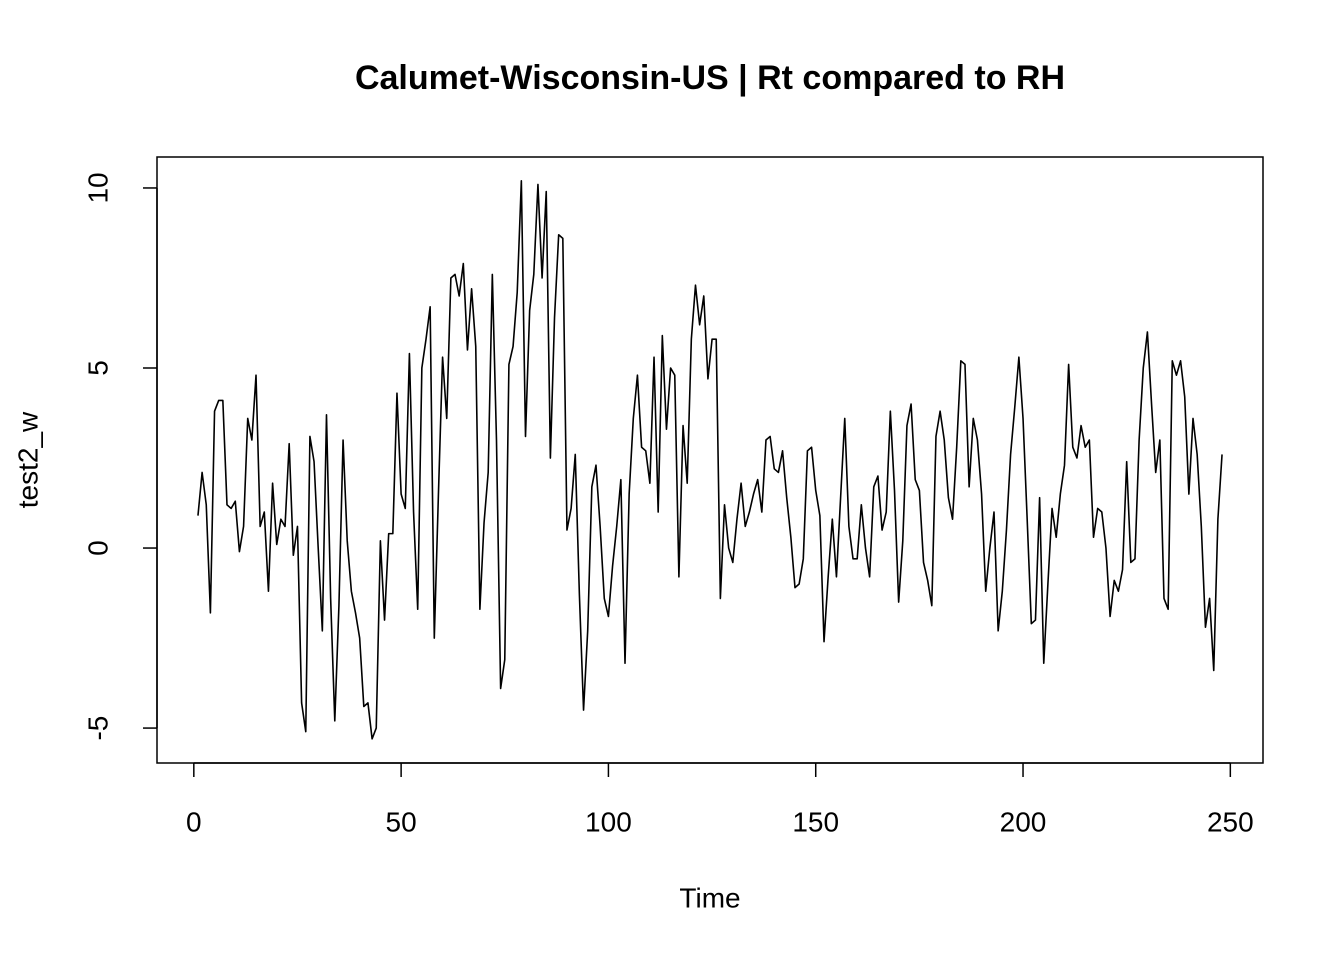 The width and height of the screenshot is (1344, 965). I want to click on x-tick-label: 200, so click(1023, 821).